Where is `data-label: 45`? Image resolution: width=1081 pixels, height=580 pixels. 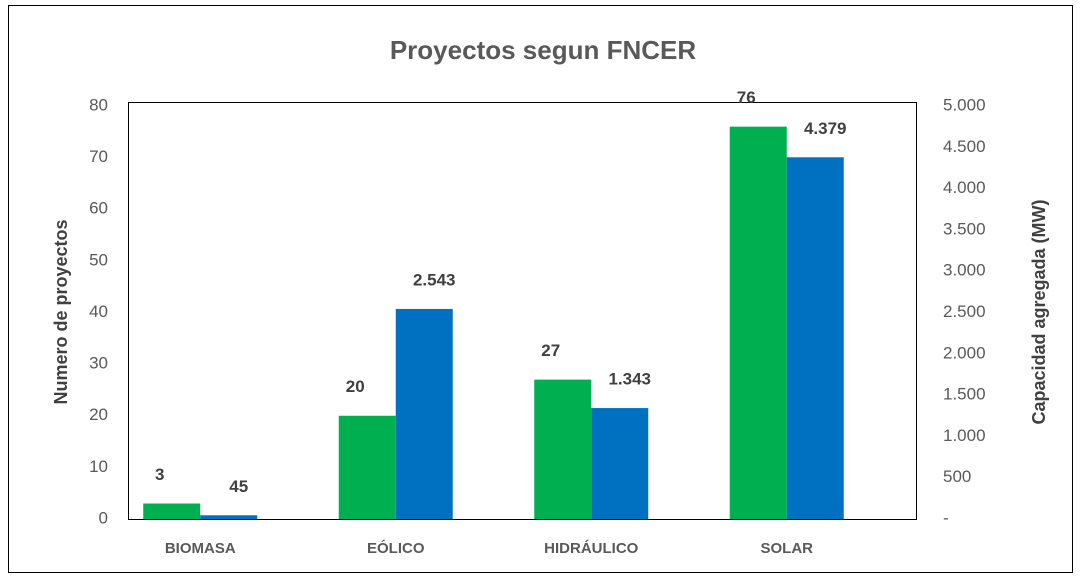
data-label: 45 is located at coordinates (238, 486).